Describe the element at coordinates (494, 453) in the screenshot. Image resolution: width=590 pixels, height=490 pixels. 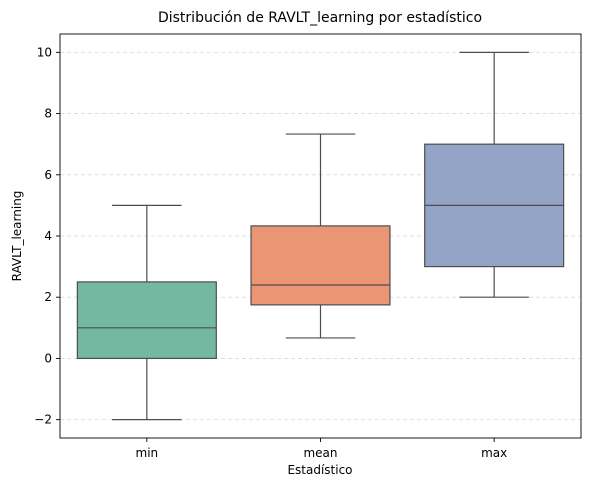
I see `x-tick-label-max: max` at that location.